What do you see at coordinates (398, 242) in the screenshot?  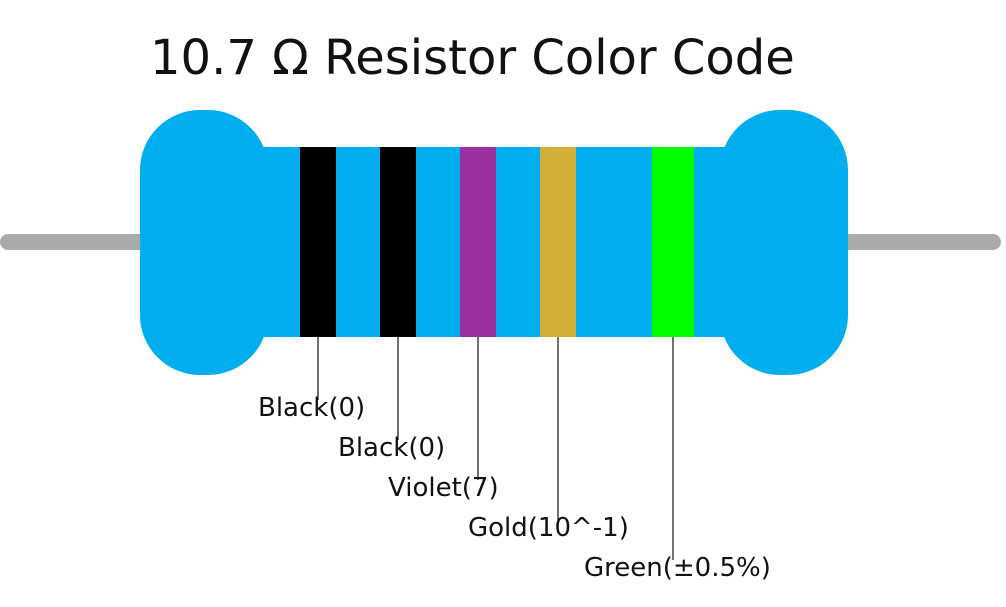 I see `band-2-black` at bounding box center [398, 242].